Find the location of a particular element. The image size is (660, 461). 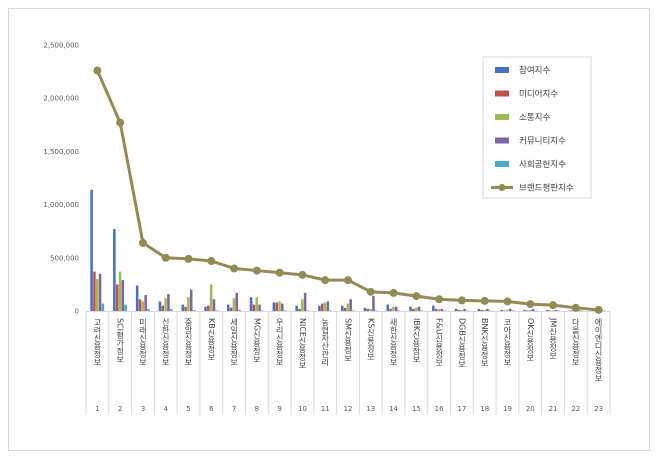

category-label: KB신용정보 is located at coordinates (211, 339).